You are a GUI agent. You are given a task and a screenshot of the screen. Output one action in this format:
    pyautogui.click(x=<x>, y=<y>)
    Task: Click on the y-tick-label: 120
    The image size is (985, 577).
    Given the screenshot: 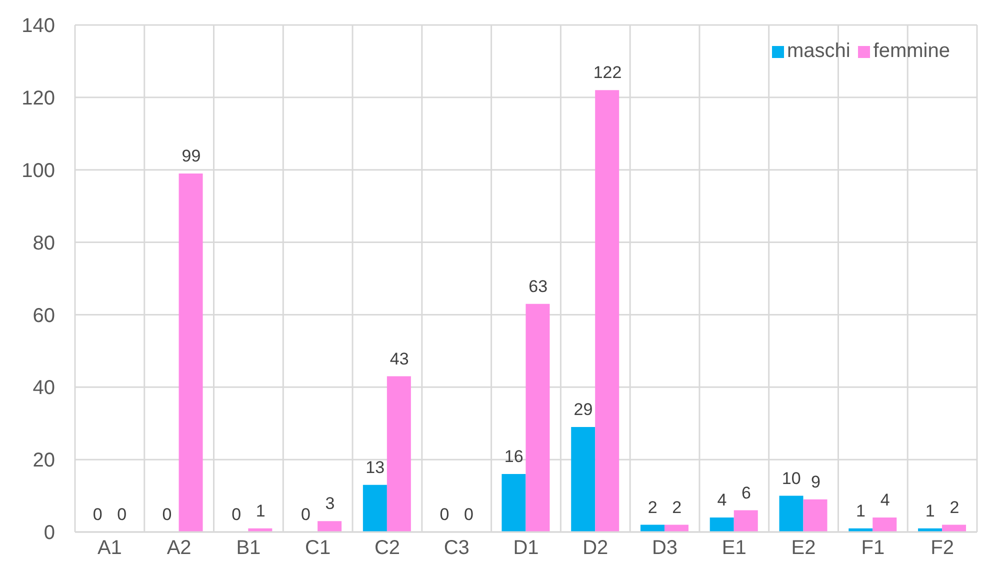 What is the action you would take?
    pyautogui.click(x=38, y=99)
    